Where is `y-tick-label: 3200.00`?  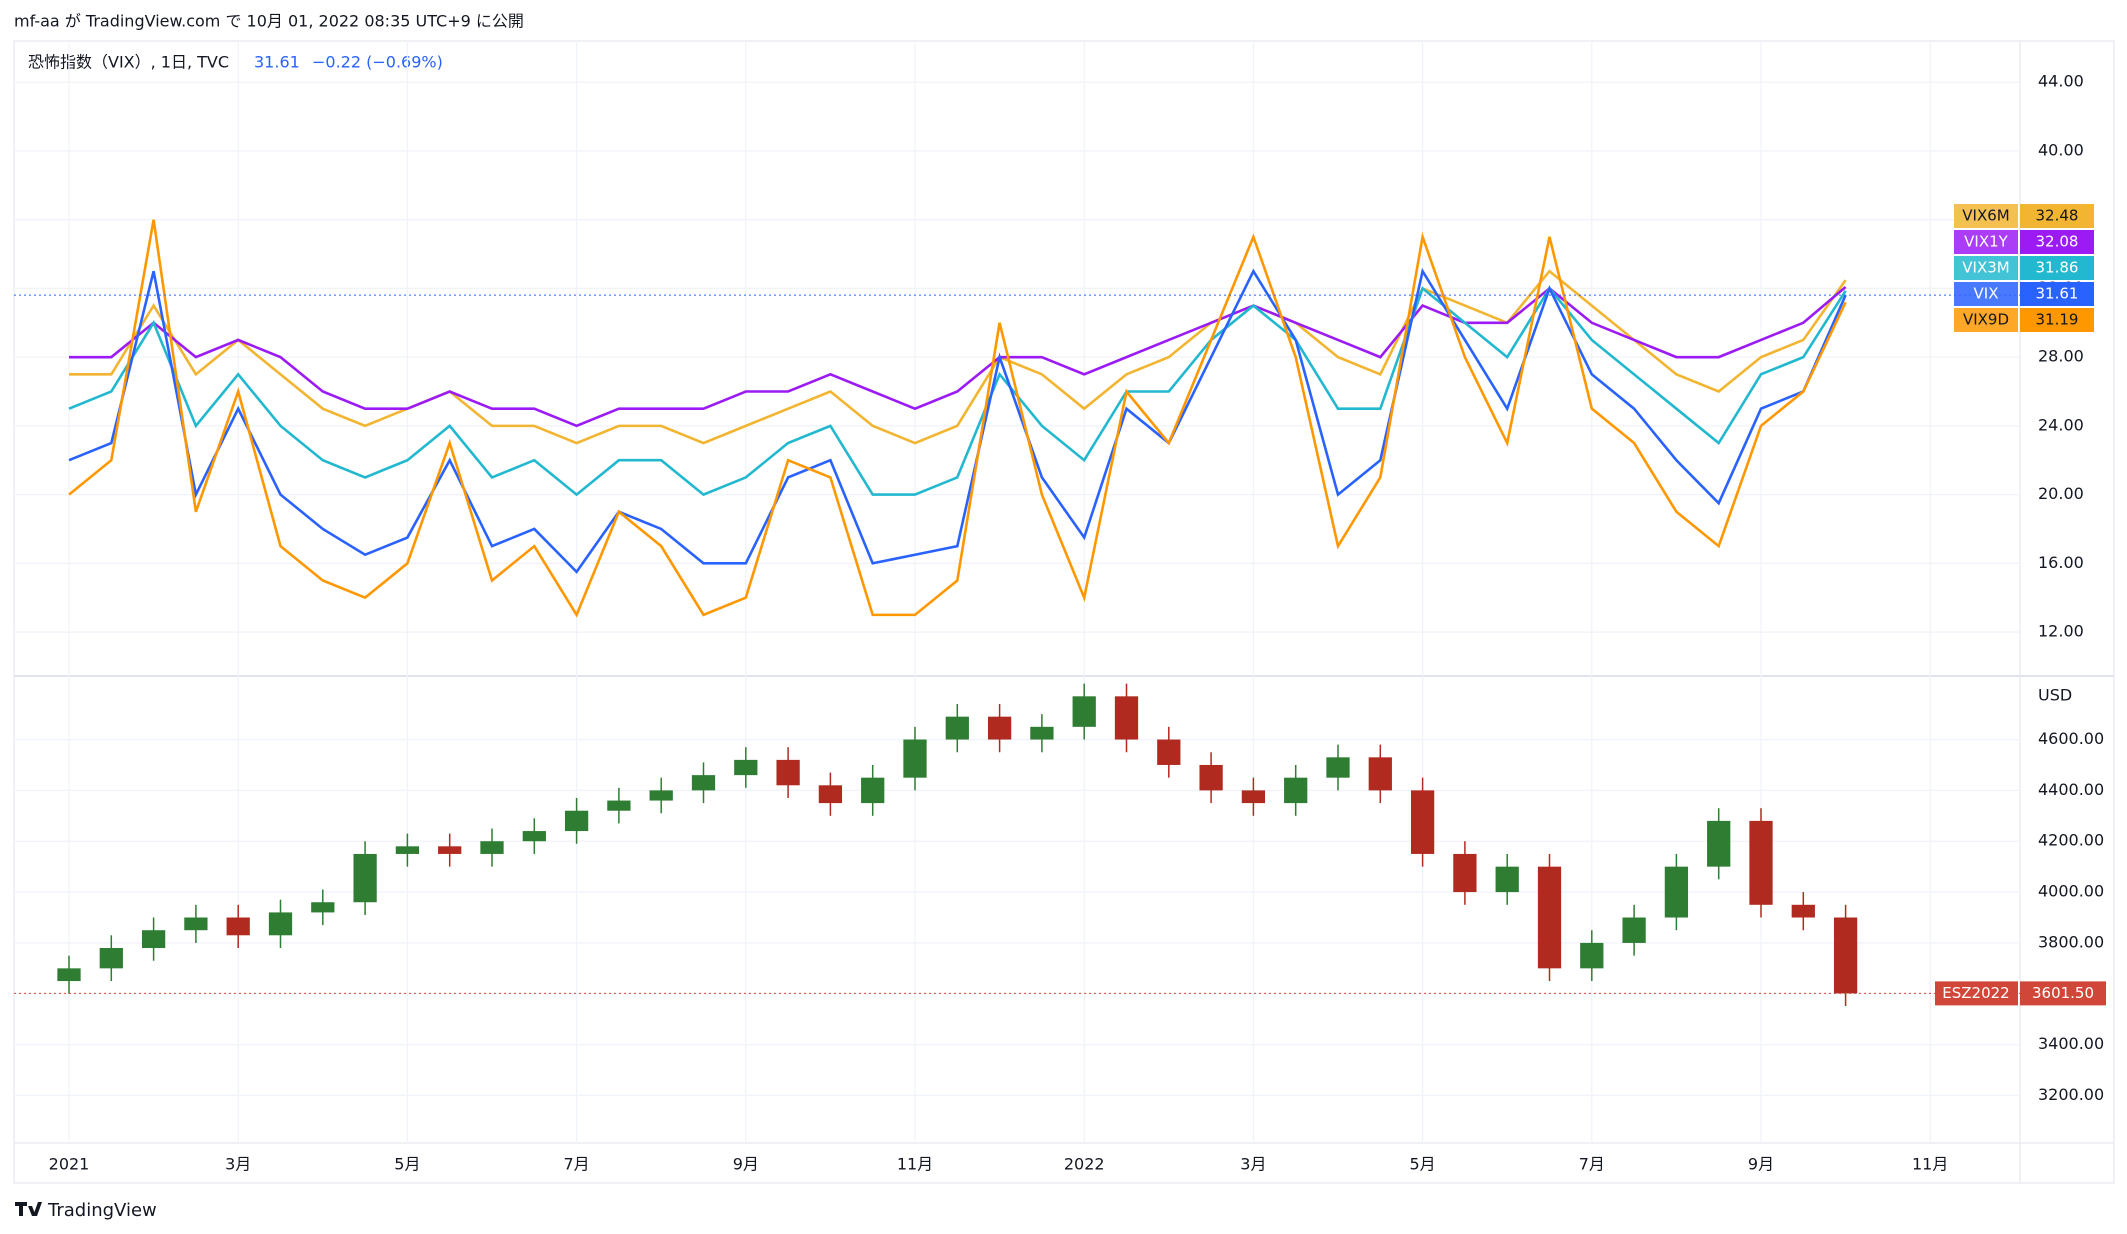 y-tick-label: 3200.00 is located at coordinates (2071, 1094).